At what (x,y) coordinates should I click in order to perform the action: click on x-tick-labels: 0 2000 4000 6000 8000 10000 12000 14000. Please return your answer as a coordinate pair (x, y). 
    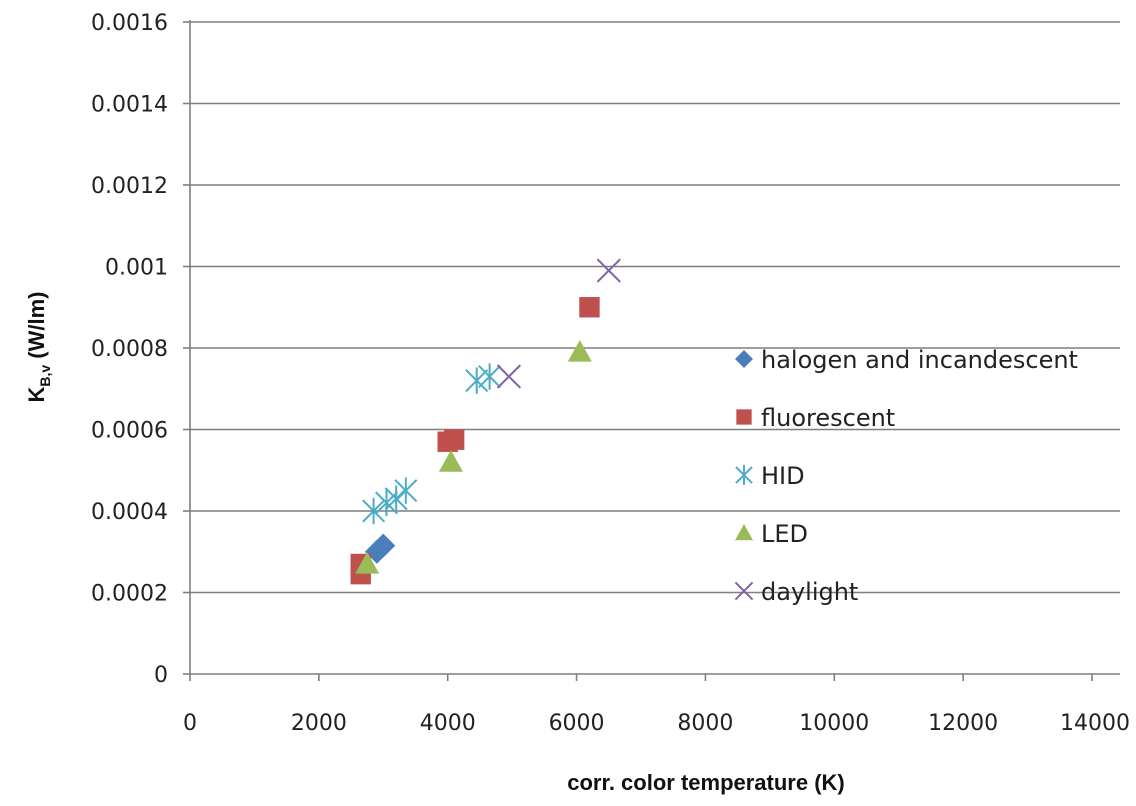
    Looking at the image, I should click on (656, 723).